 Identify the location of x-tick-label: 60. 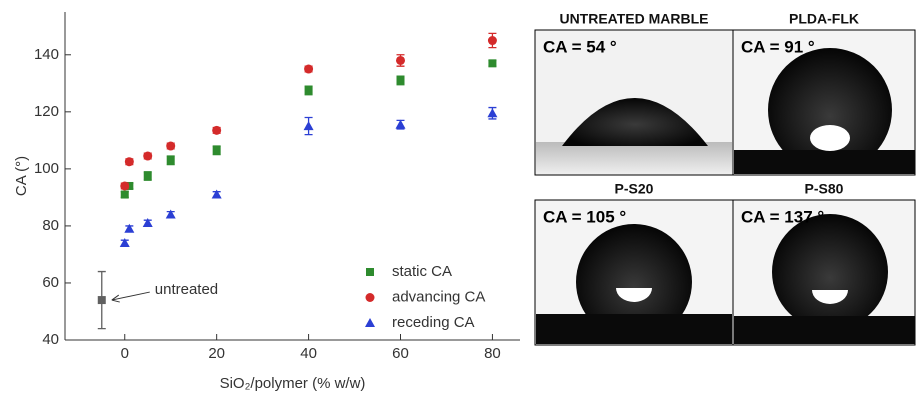
(400, 353).